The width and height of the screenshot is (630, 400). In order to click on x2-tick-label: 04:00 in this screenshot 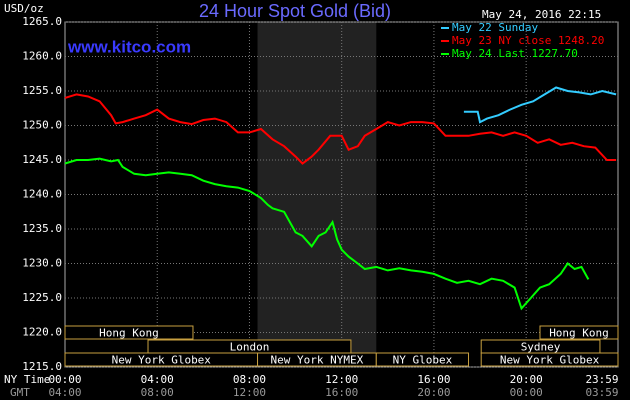, I will do `click(64, 392)`.